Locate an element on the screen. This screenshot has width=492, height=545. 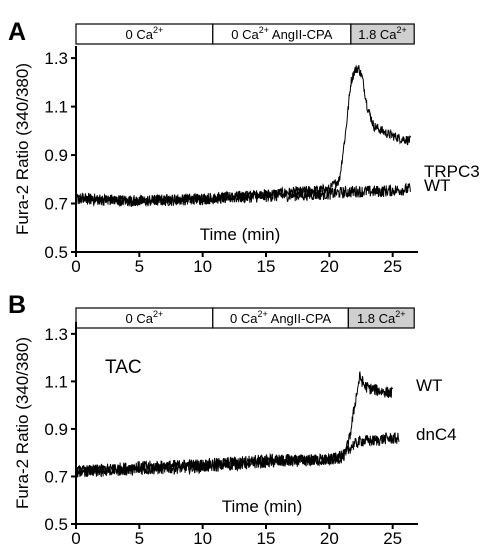
panel-letter: A is located at coordinates (17, 32).